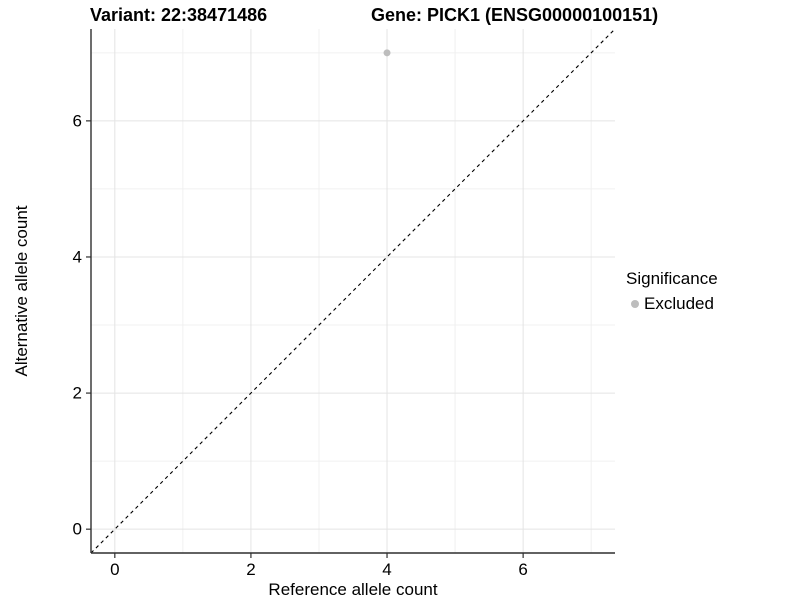 The height and width of the screenshot is (600, 800). Describe the element at coordinates (672, 291) in the screenshot. I see `legend: Significance Excluded` at that location.